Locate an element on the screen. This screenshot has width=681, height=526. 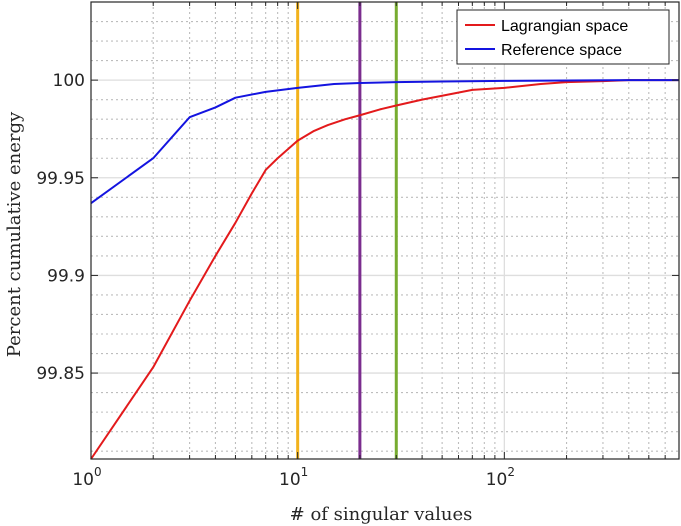
legend-label-1: Reference space is located at coordinates (561, 50).